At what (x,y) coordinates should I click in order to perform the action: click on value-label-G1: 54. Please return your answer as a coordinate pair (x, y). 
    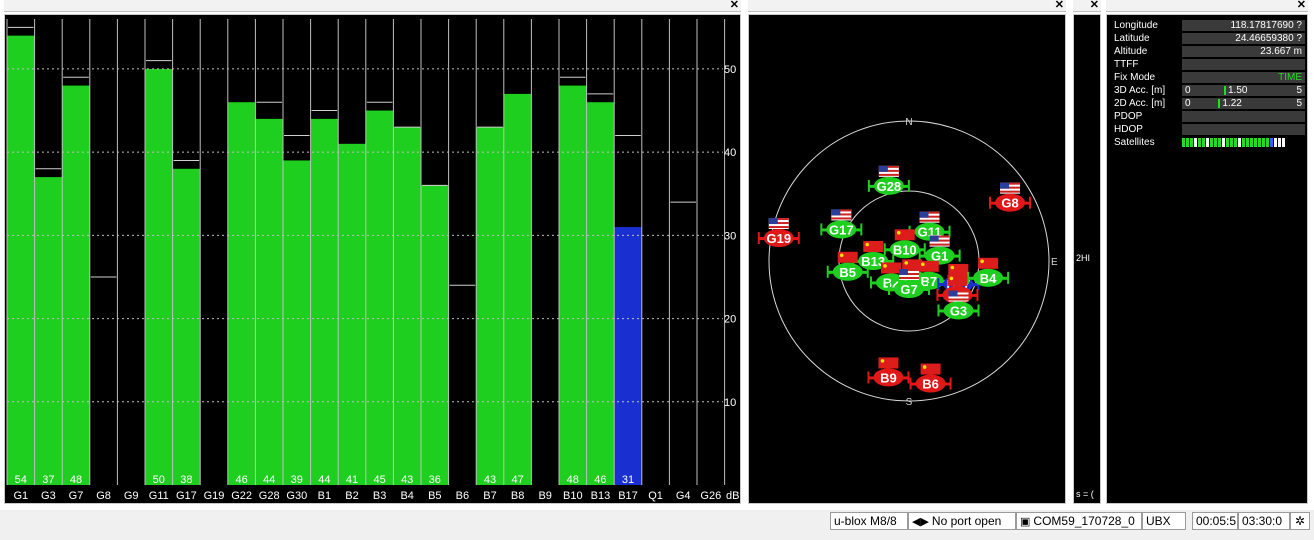
    Looking at the image, I should click on (21, 480).